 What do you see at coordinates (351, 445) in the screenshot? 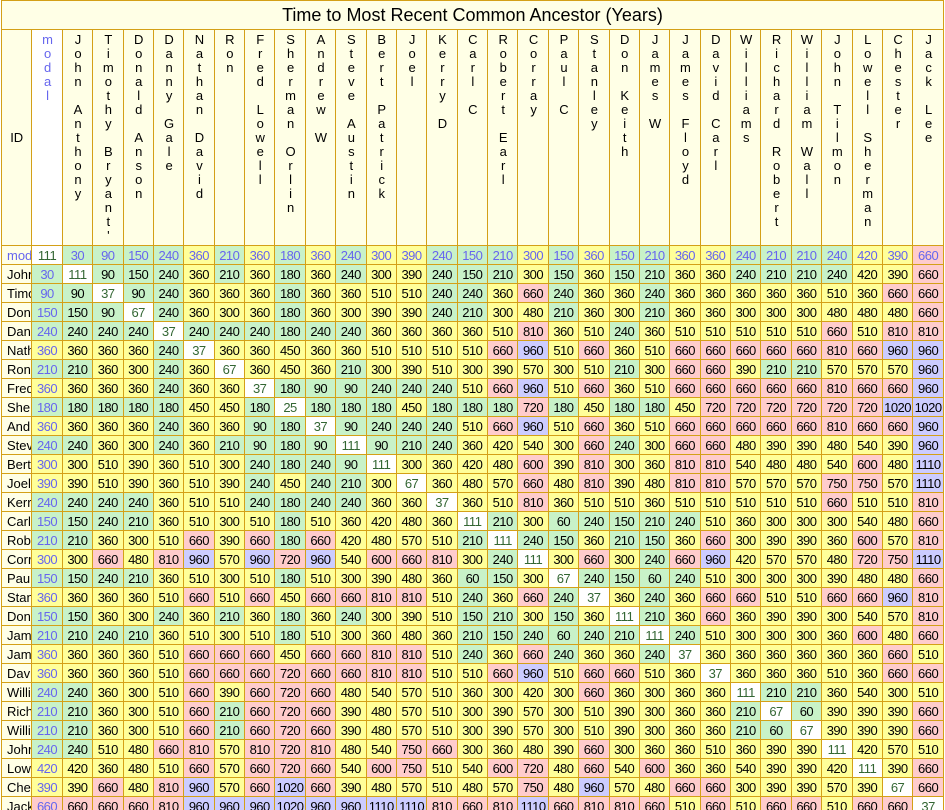
I see `tmrca-cell: 111` at bounding box center [351, 445].